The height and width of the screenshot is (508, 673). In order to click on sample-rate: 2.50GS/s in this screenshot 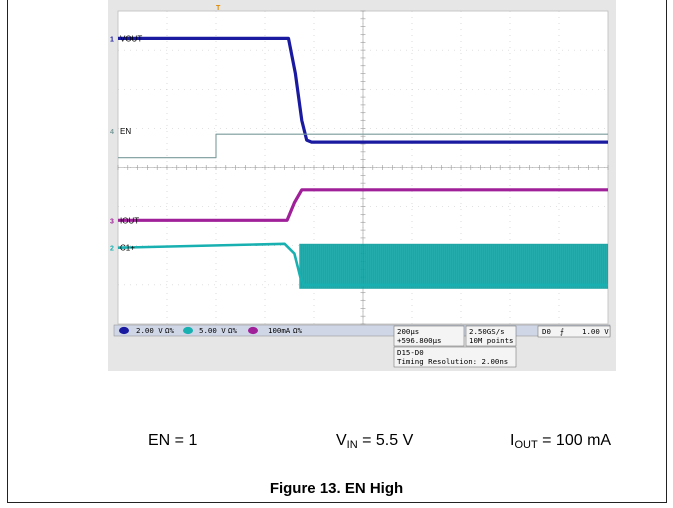, I will do `click(487, 331)`.